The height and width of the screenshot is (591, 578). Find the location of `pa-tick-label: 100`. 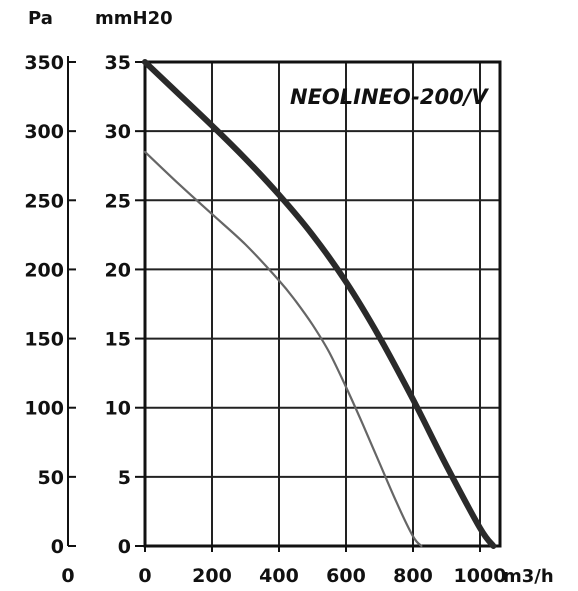

pa-tick-label: 100 is located at coordinates (44, 409).